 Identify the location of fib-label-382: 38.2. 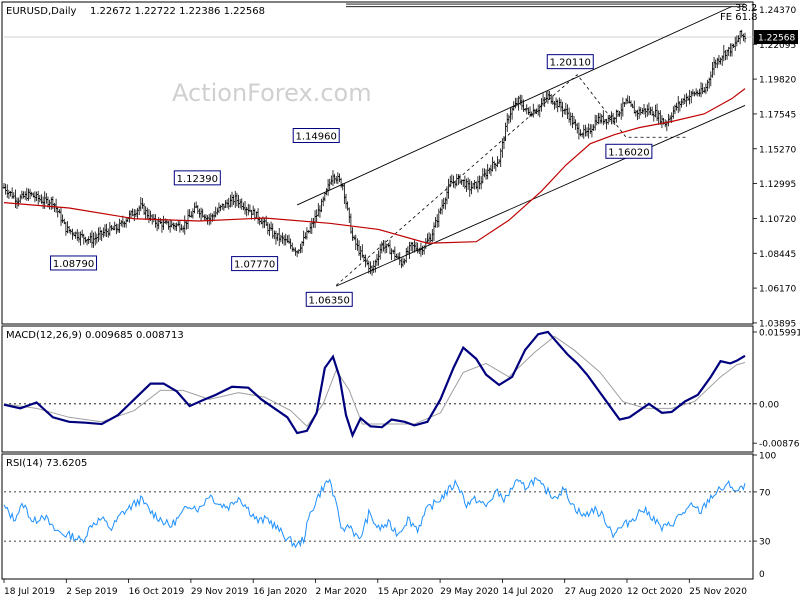
(746, 8).